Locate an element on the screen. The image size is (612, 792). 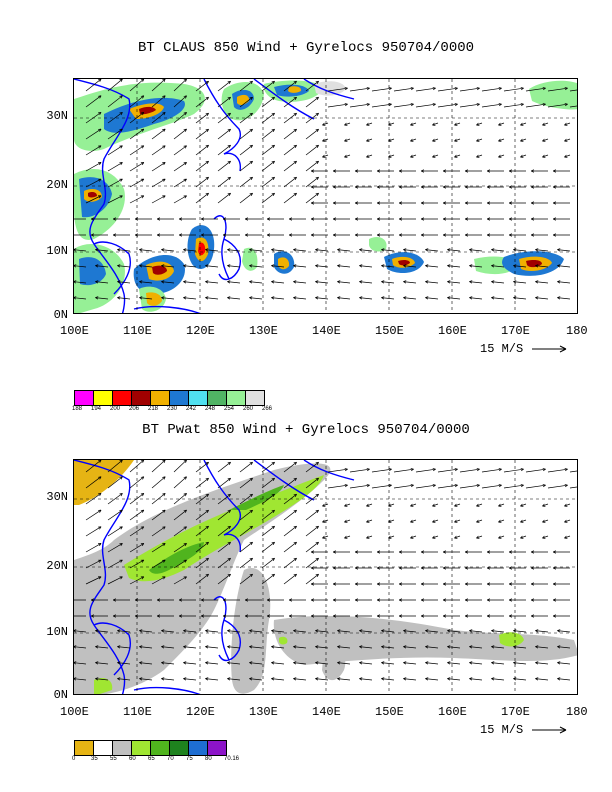
panel2-xlabel-120E: 120E is located at coordinates (200, 712).